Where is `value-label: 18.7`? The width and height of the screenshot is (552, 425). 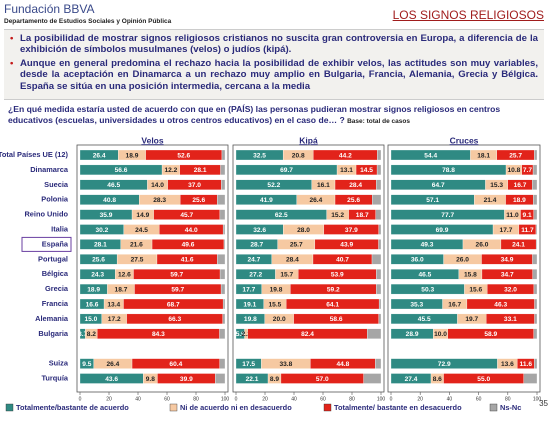
value-label: 18.7 is located at coordinates (362, 215).